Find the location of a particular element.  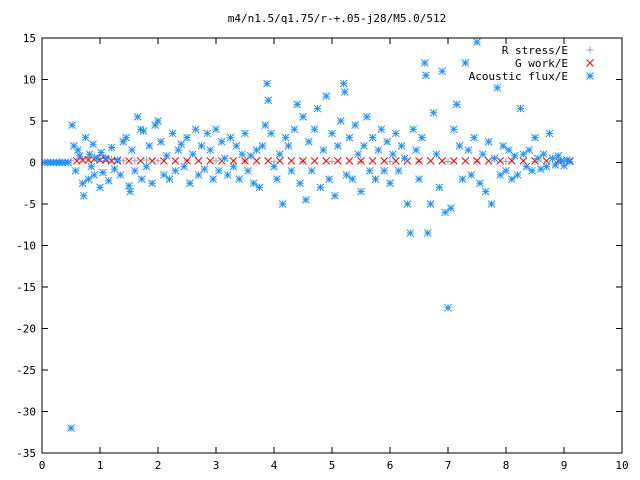

x-tick-label: 0 is located at coordinates (42, 465).